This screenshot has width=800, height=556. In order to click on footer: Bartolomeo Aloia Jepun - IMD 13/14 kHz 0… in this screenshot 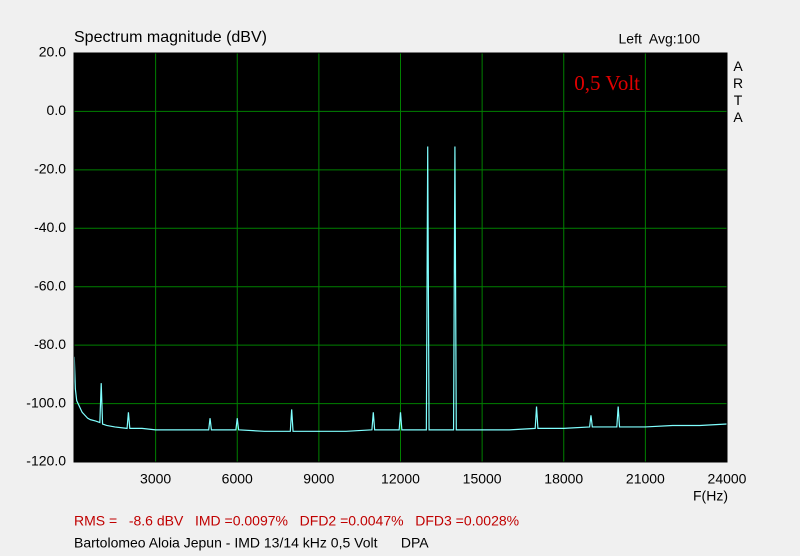, I will do `click(251, 543)`.